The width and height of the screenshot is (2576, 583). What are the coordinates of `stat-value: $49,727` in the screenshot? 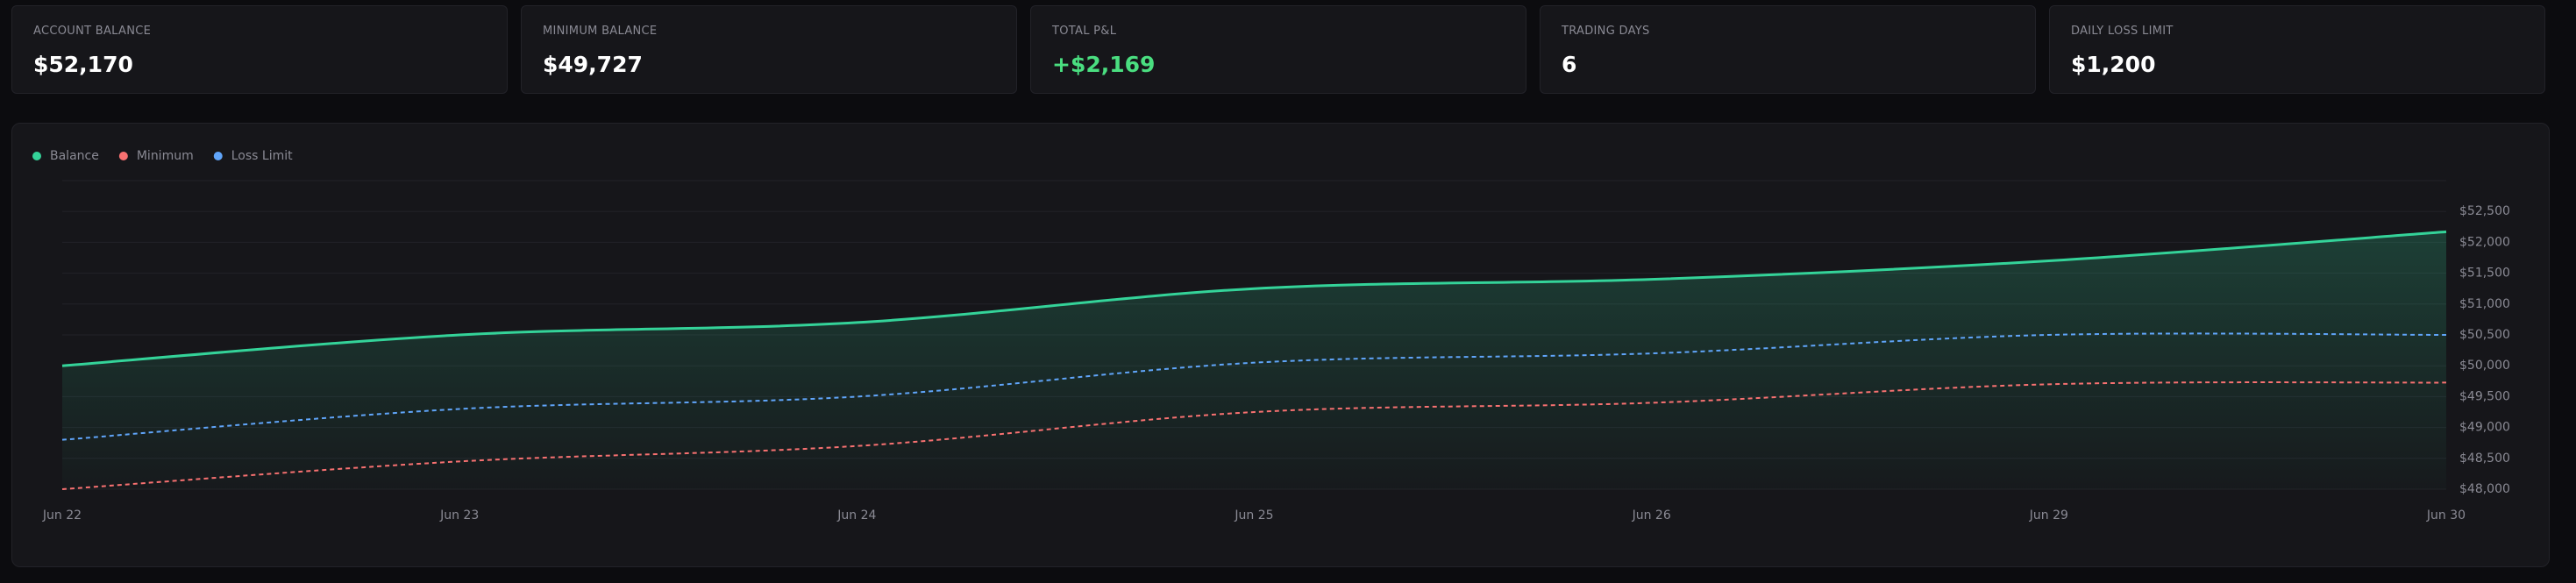 It's located at (593, 64).